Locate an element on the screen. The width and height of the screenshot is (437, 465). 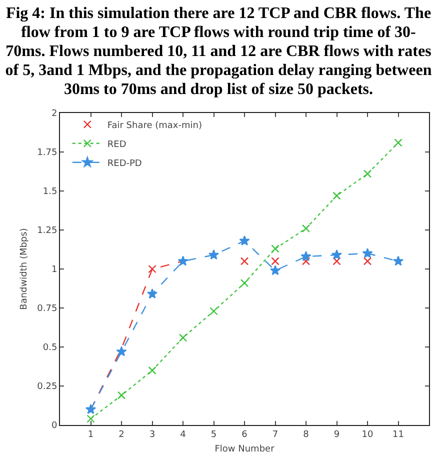
y-tick-label: 0 is located at coordinates (54, 426).